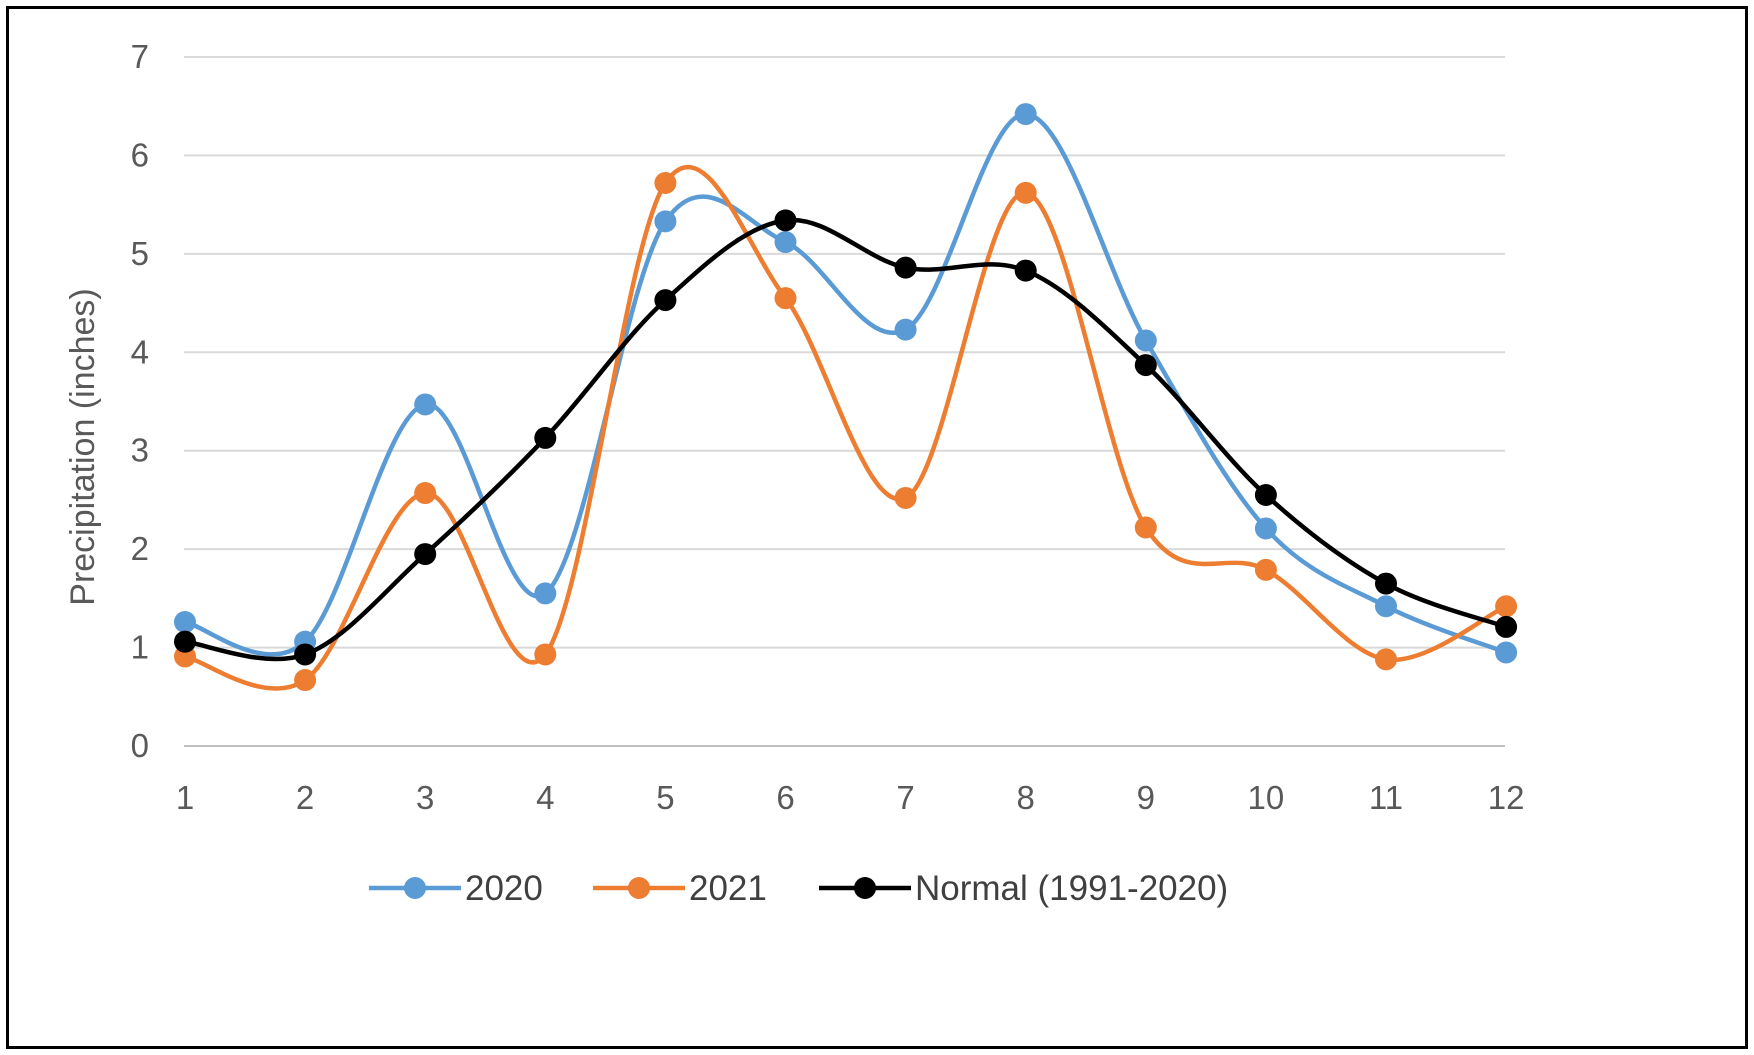 The width and height of the screenshot is (1754, 1055). I want to click on x-tick-label: 1, so click(185, 797).